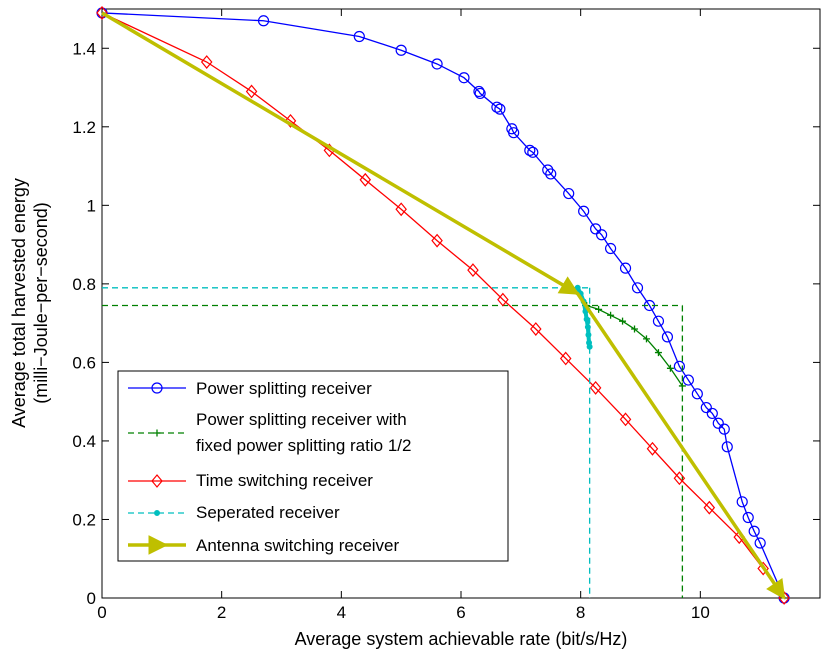  Describe the element at coordinates (84, 127) in the screenshot. I see `y-tick-label: 1.2` at that location.